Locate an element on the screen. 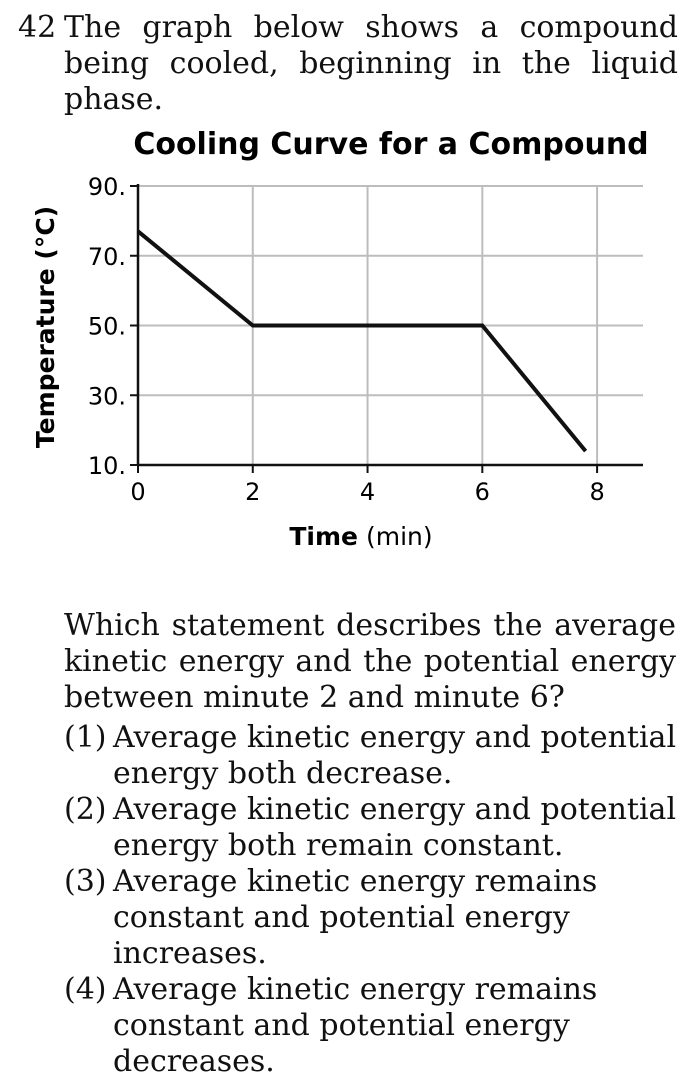 This screenshot has width=698, height=1080. x-tick-label-1: 2 is located at coordinates (252, 492).